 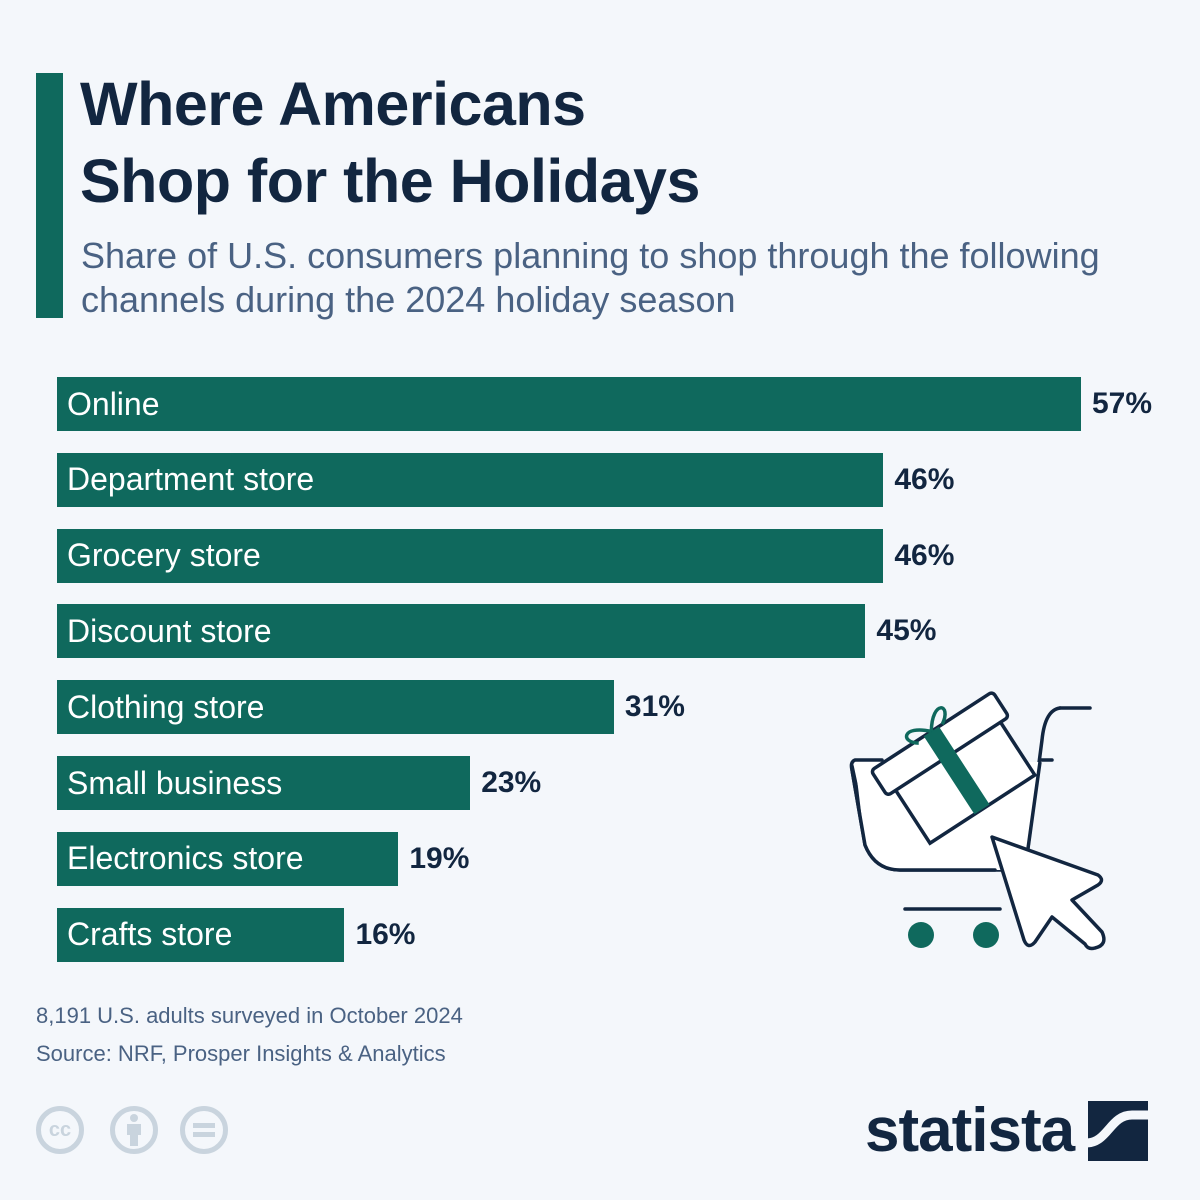 What do you see at coordinates (113, 403) in the screenshot?
I see `bar-category-label: Online` at bounding box center [113, 403].